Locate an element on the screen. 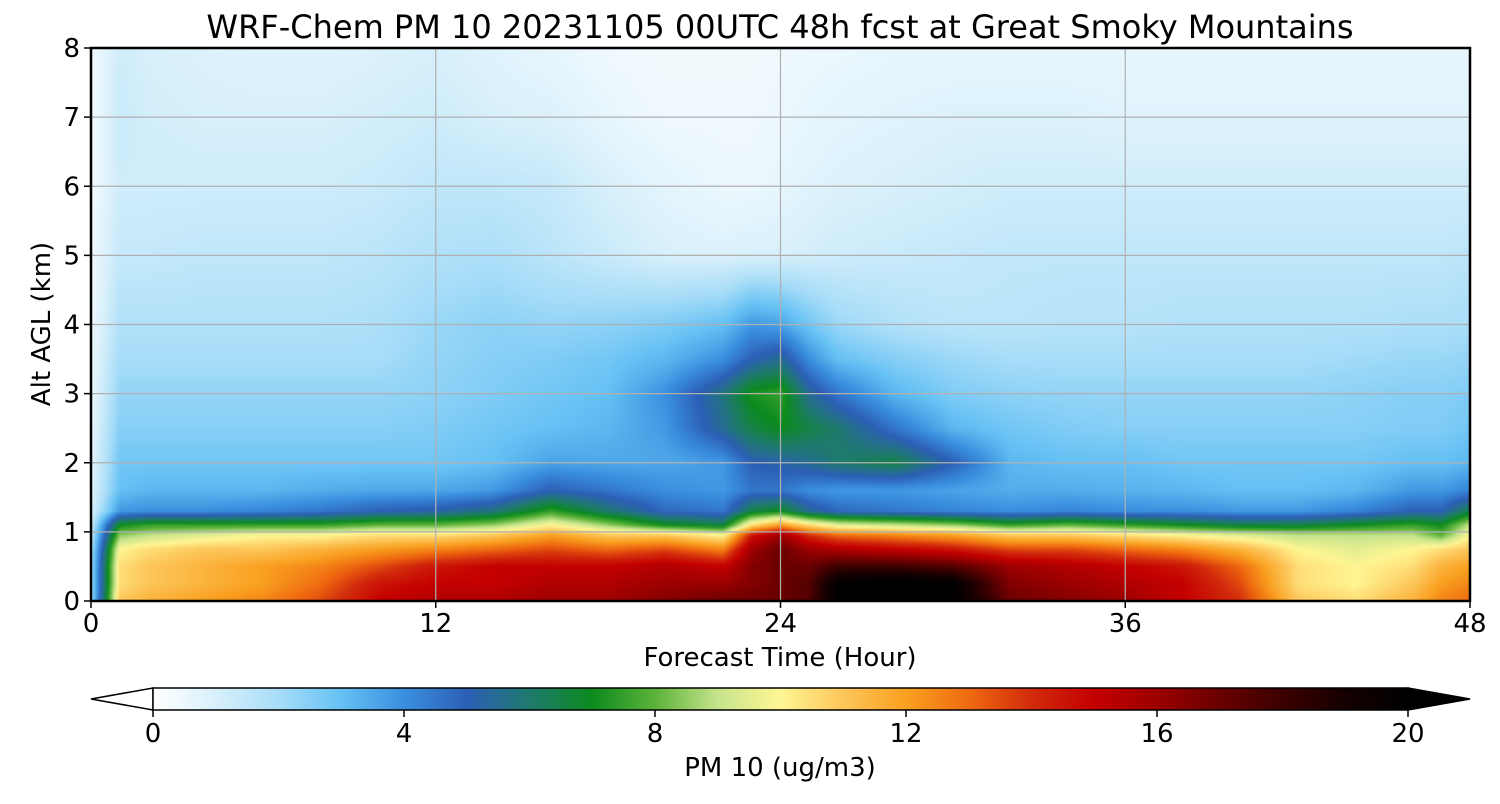 The width and height of the screenshot is (1500, 804). y-tick-label: 6 is located at coordinates (71, 187).